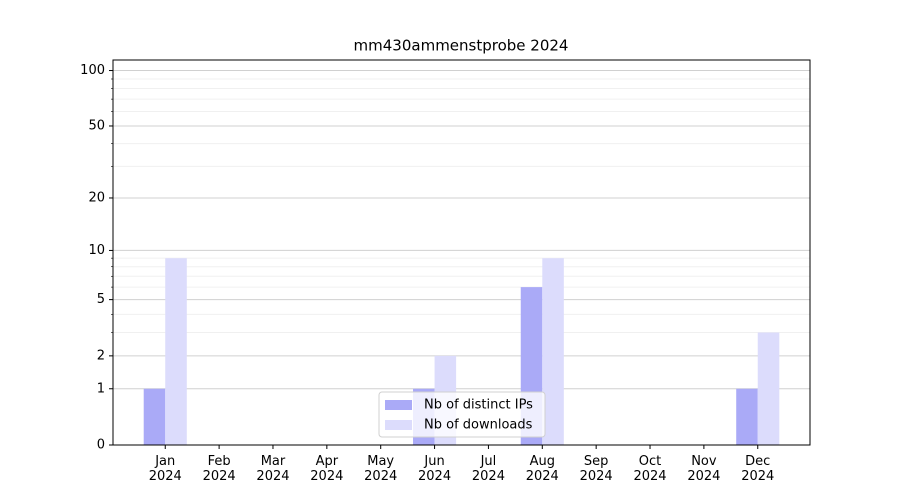  I want to click on legend-label: Nb of downloads, so click(478, 425).